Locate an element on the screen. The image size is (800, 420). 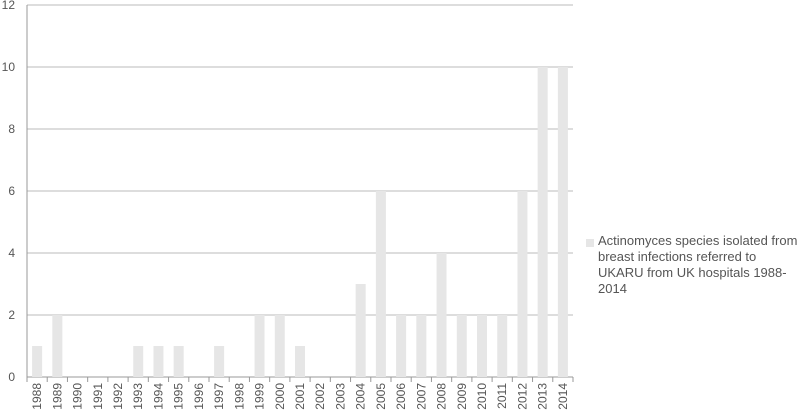
x-tick-label: 1997 is located at coordinates (219, 396).